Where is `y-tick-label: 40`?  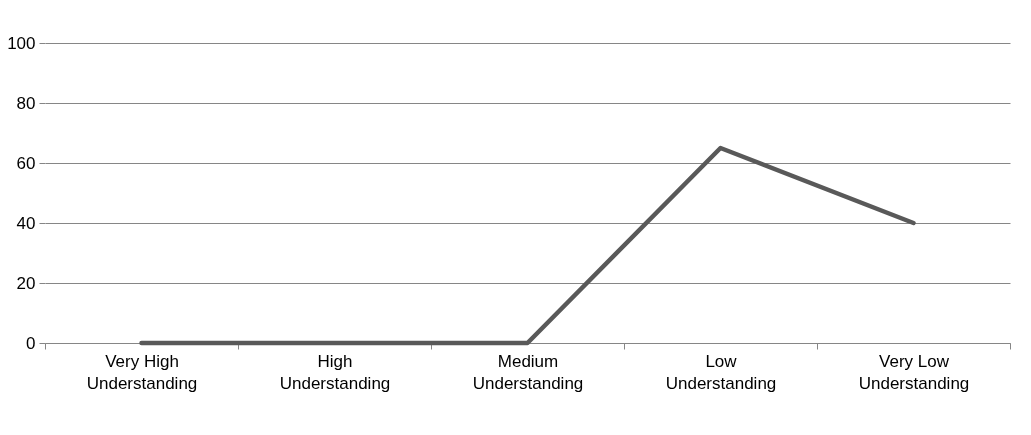
y-tick-label: 40 is located at coordinates (26, 223).